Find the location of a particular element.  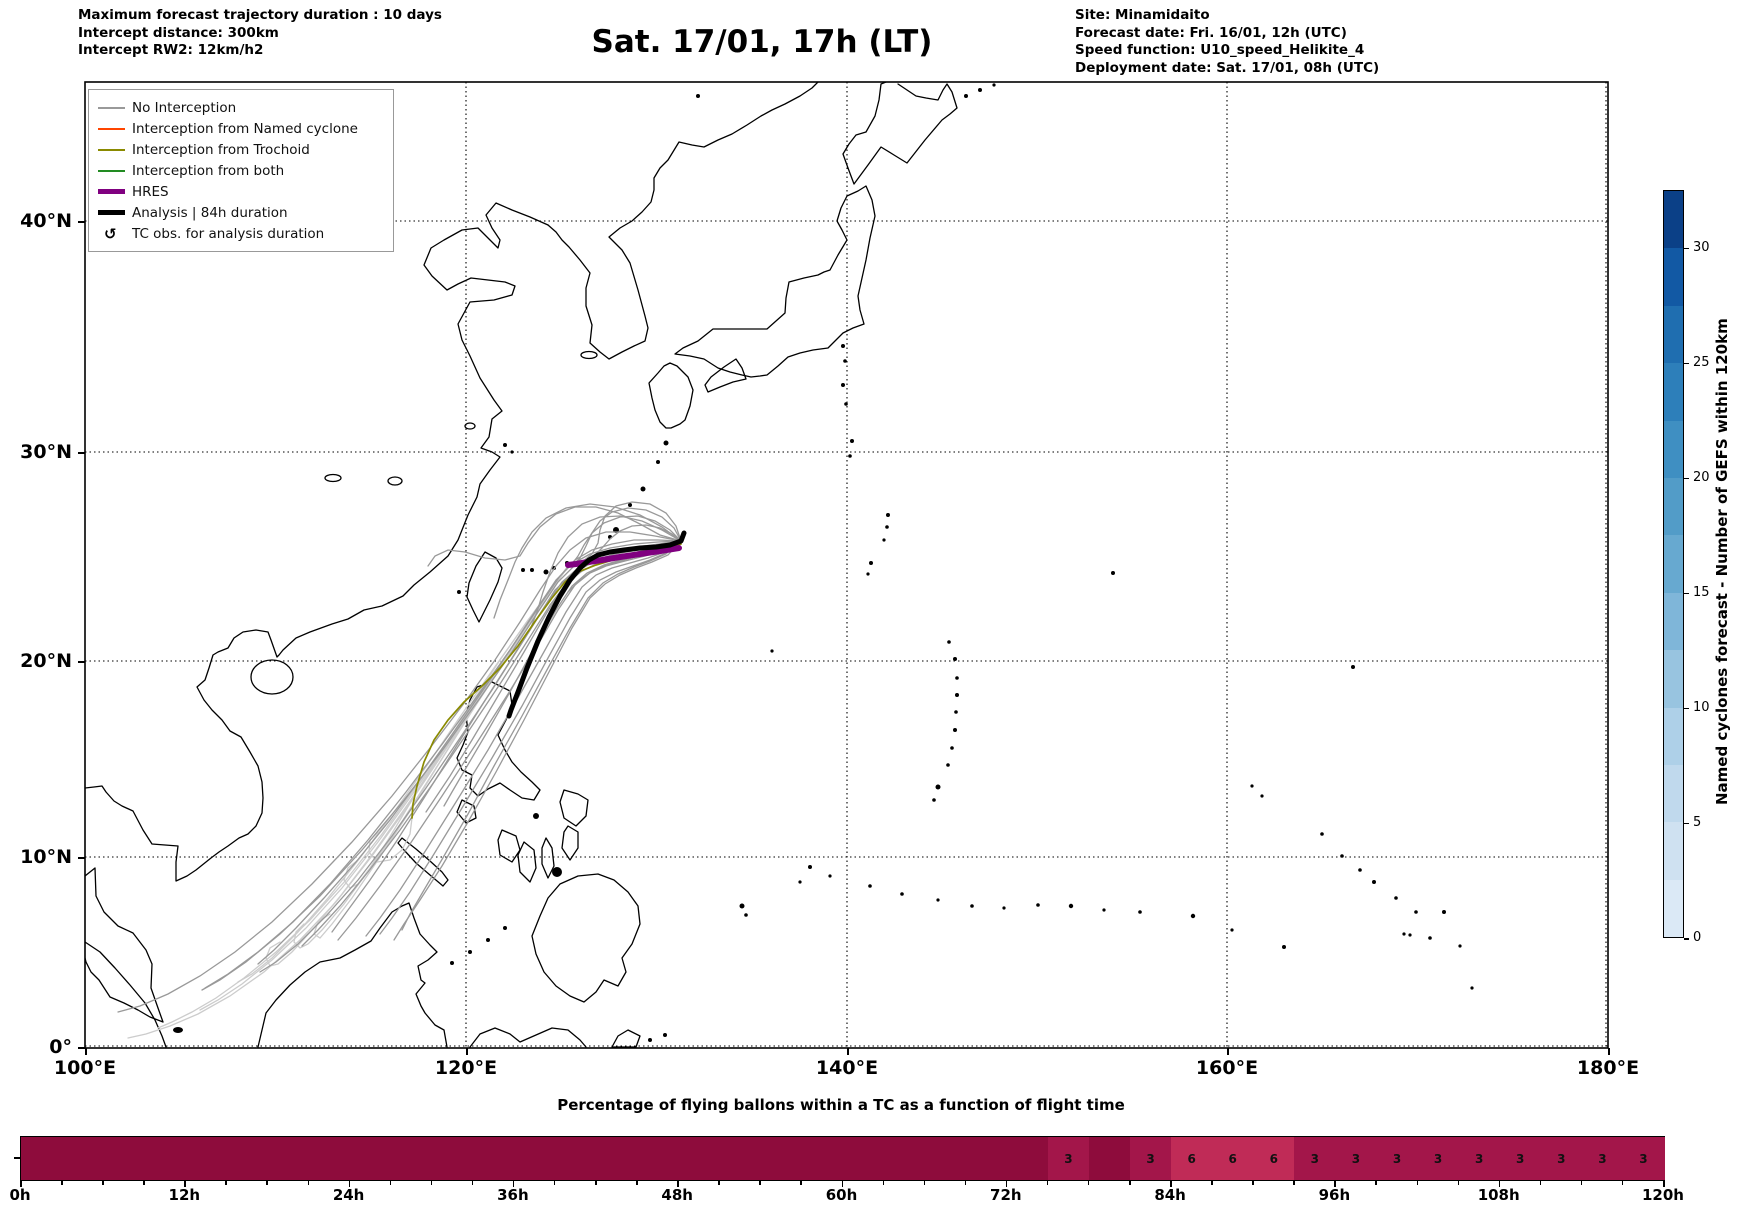

y-axis-tick-label: 40°N is located at coordinates (46, 221).